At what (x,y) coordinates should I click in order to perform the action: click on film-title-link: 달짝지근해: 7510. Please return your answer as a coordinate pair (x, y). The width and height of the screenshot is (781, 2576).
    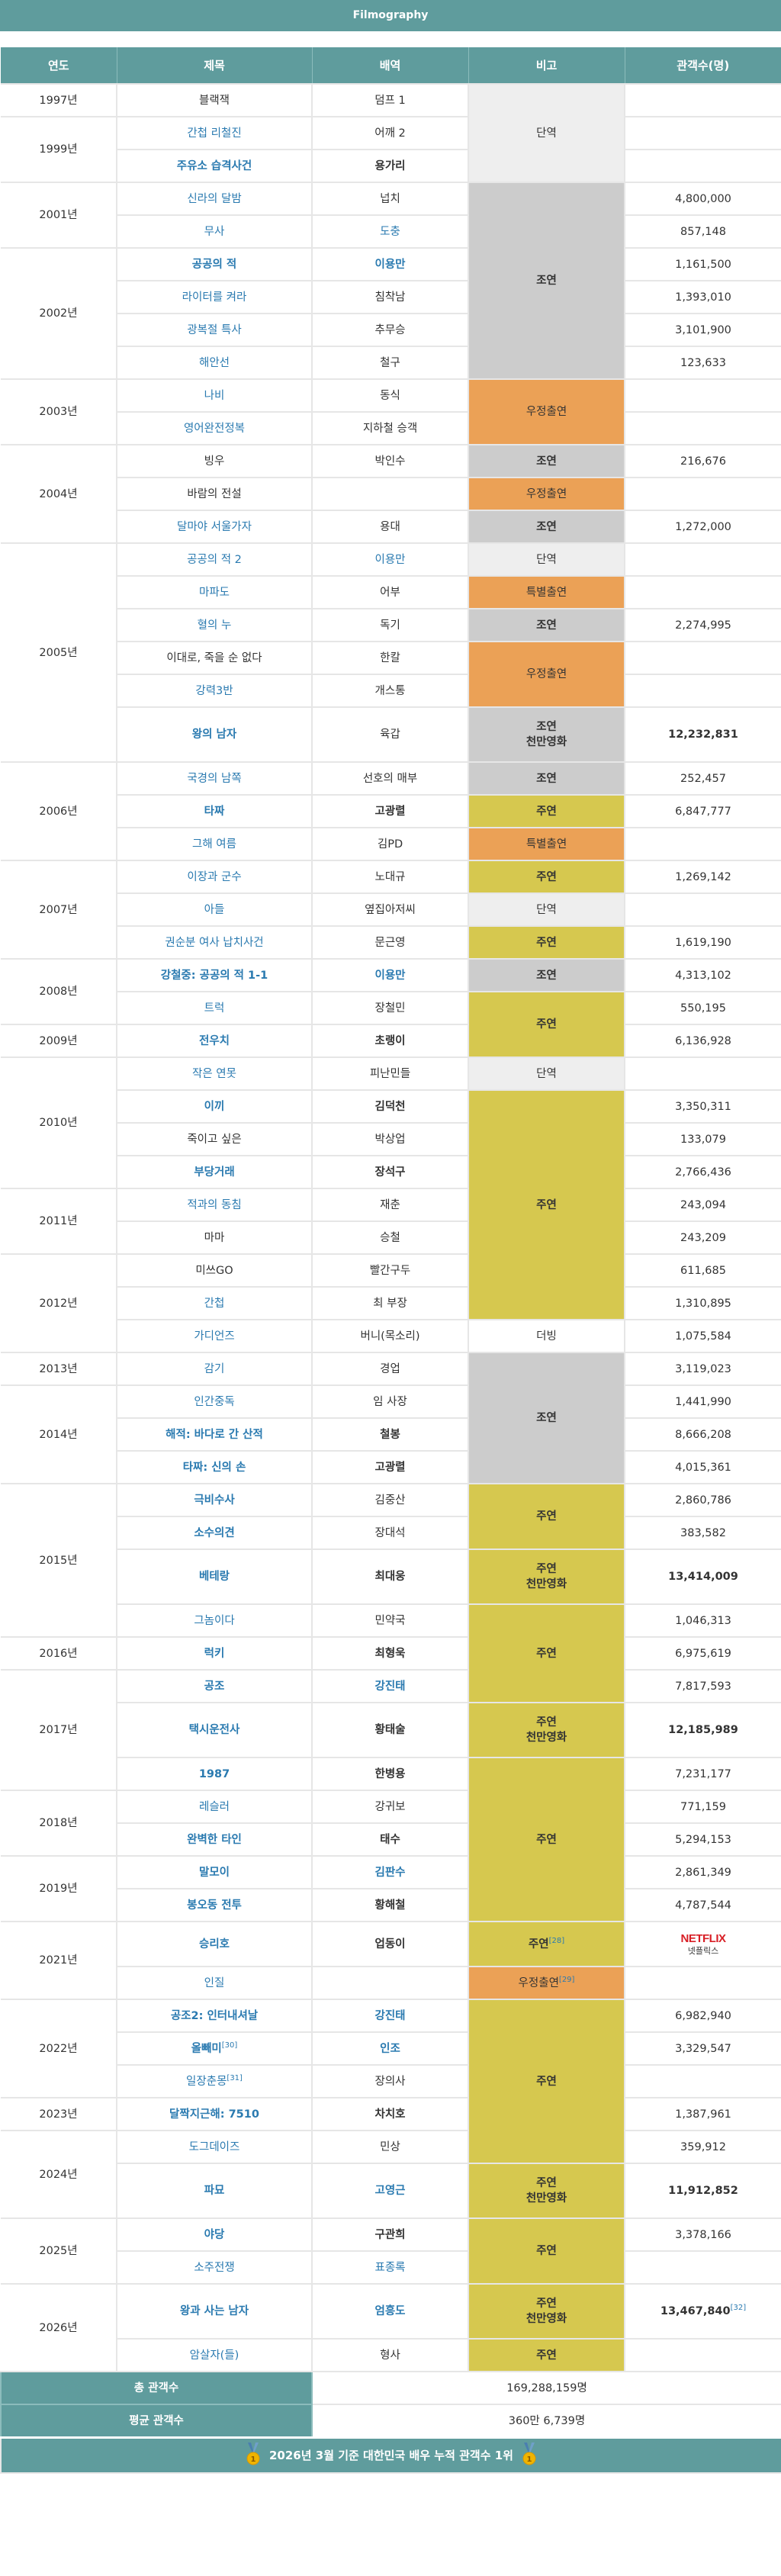
    Looking at the image, I should click on (214, 2115).